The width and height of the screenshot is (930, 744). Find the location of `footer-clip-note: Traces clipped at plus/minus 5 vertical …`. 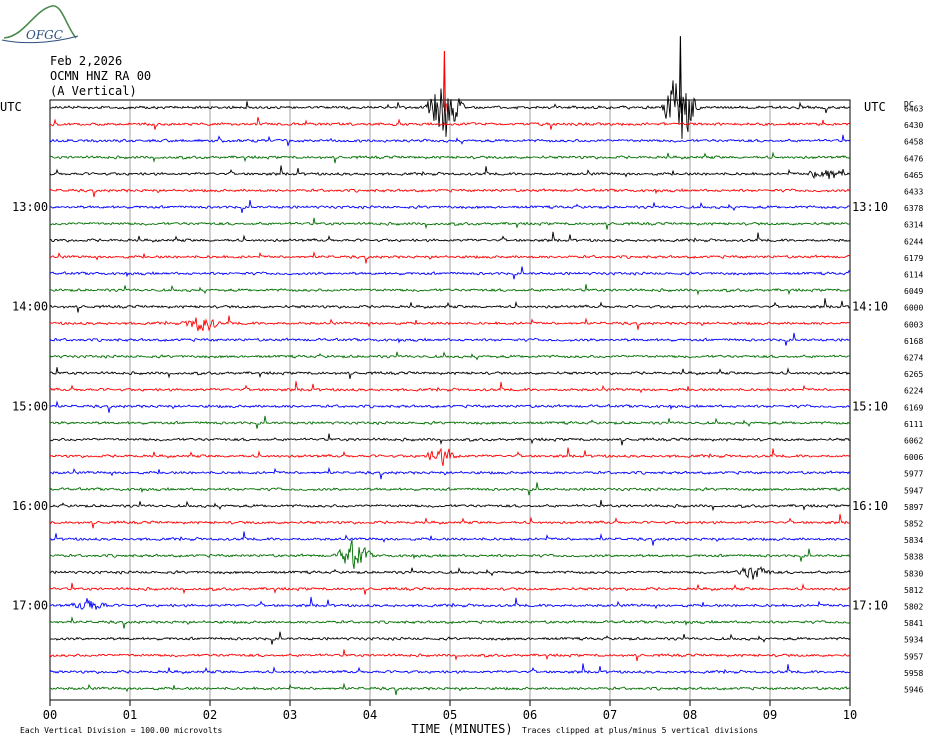

footer-clip-note: Traces clipped at plus/minus 5 vertical … is located at coordinates (640, 730).